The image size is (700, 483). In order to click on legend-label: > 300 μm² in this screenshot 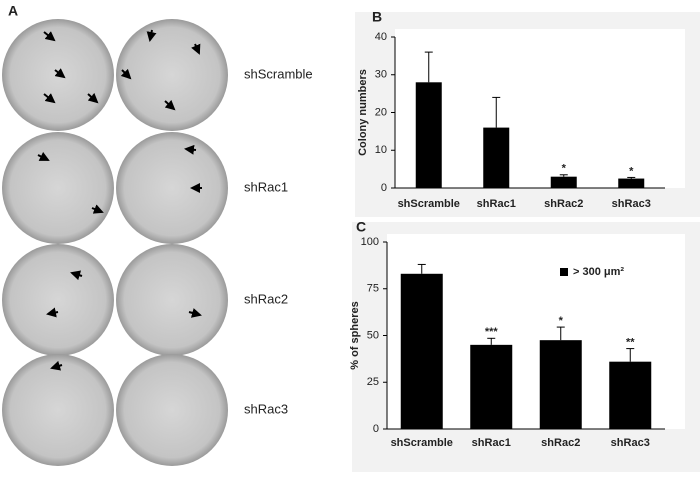, I will do `click(598, 272)`.